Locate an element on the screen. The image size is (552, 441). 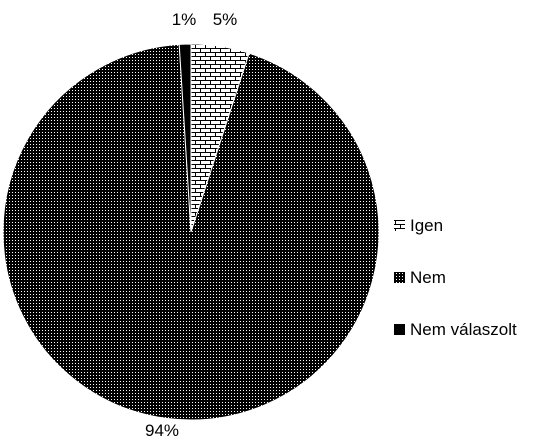
data-label-nem-valaszolt: 1% is located at coordinates (184, 19).